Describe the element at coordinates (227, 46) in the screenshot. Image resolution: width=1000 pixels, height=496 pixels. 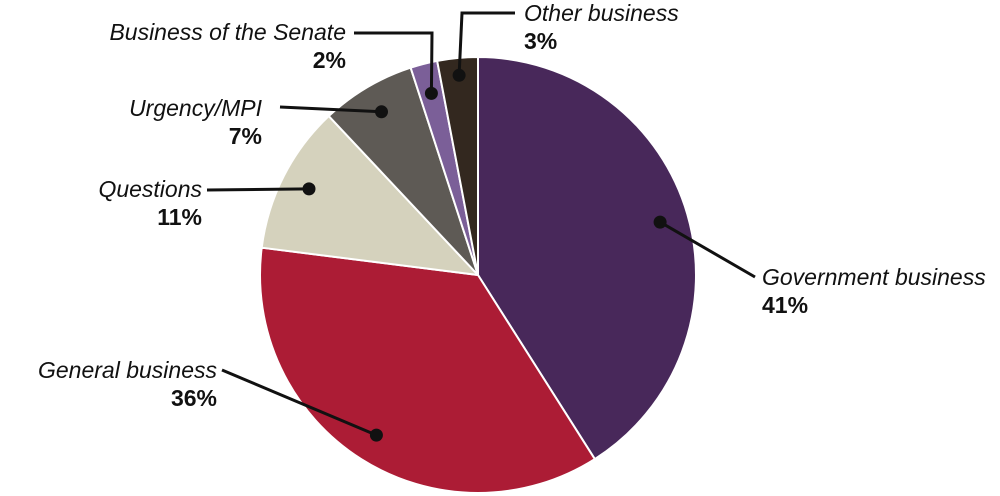
I see `label-business-of-the-senate: Business of the Senate 2%` at that location.